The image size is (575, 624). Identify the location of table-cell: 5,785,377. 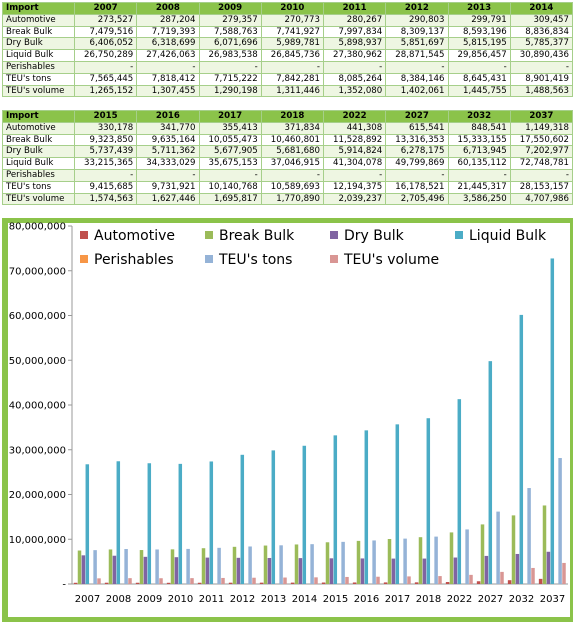
(541, 44).